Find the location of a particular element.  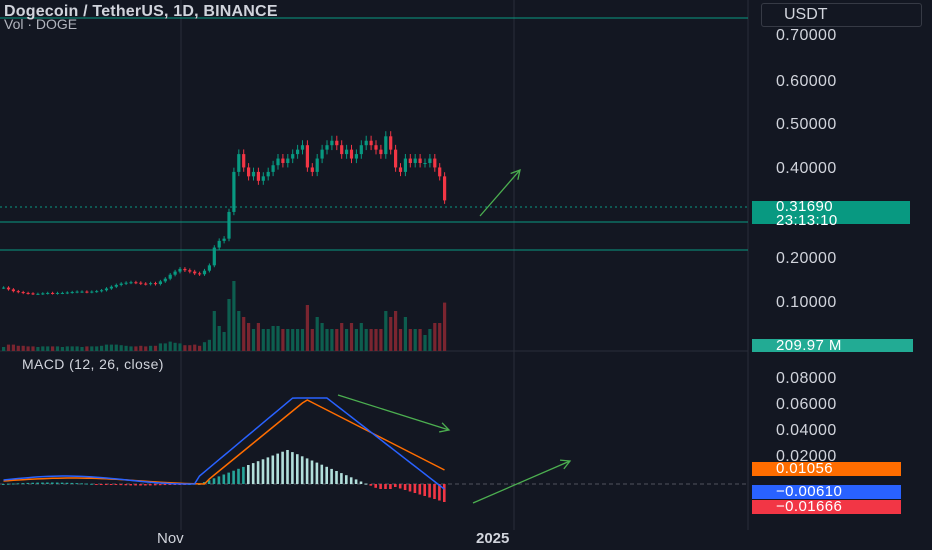

trendline-arrow-icon is located at coordinates (394, 413).